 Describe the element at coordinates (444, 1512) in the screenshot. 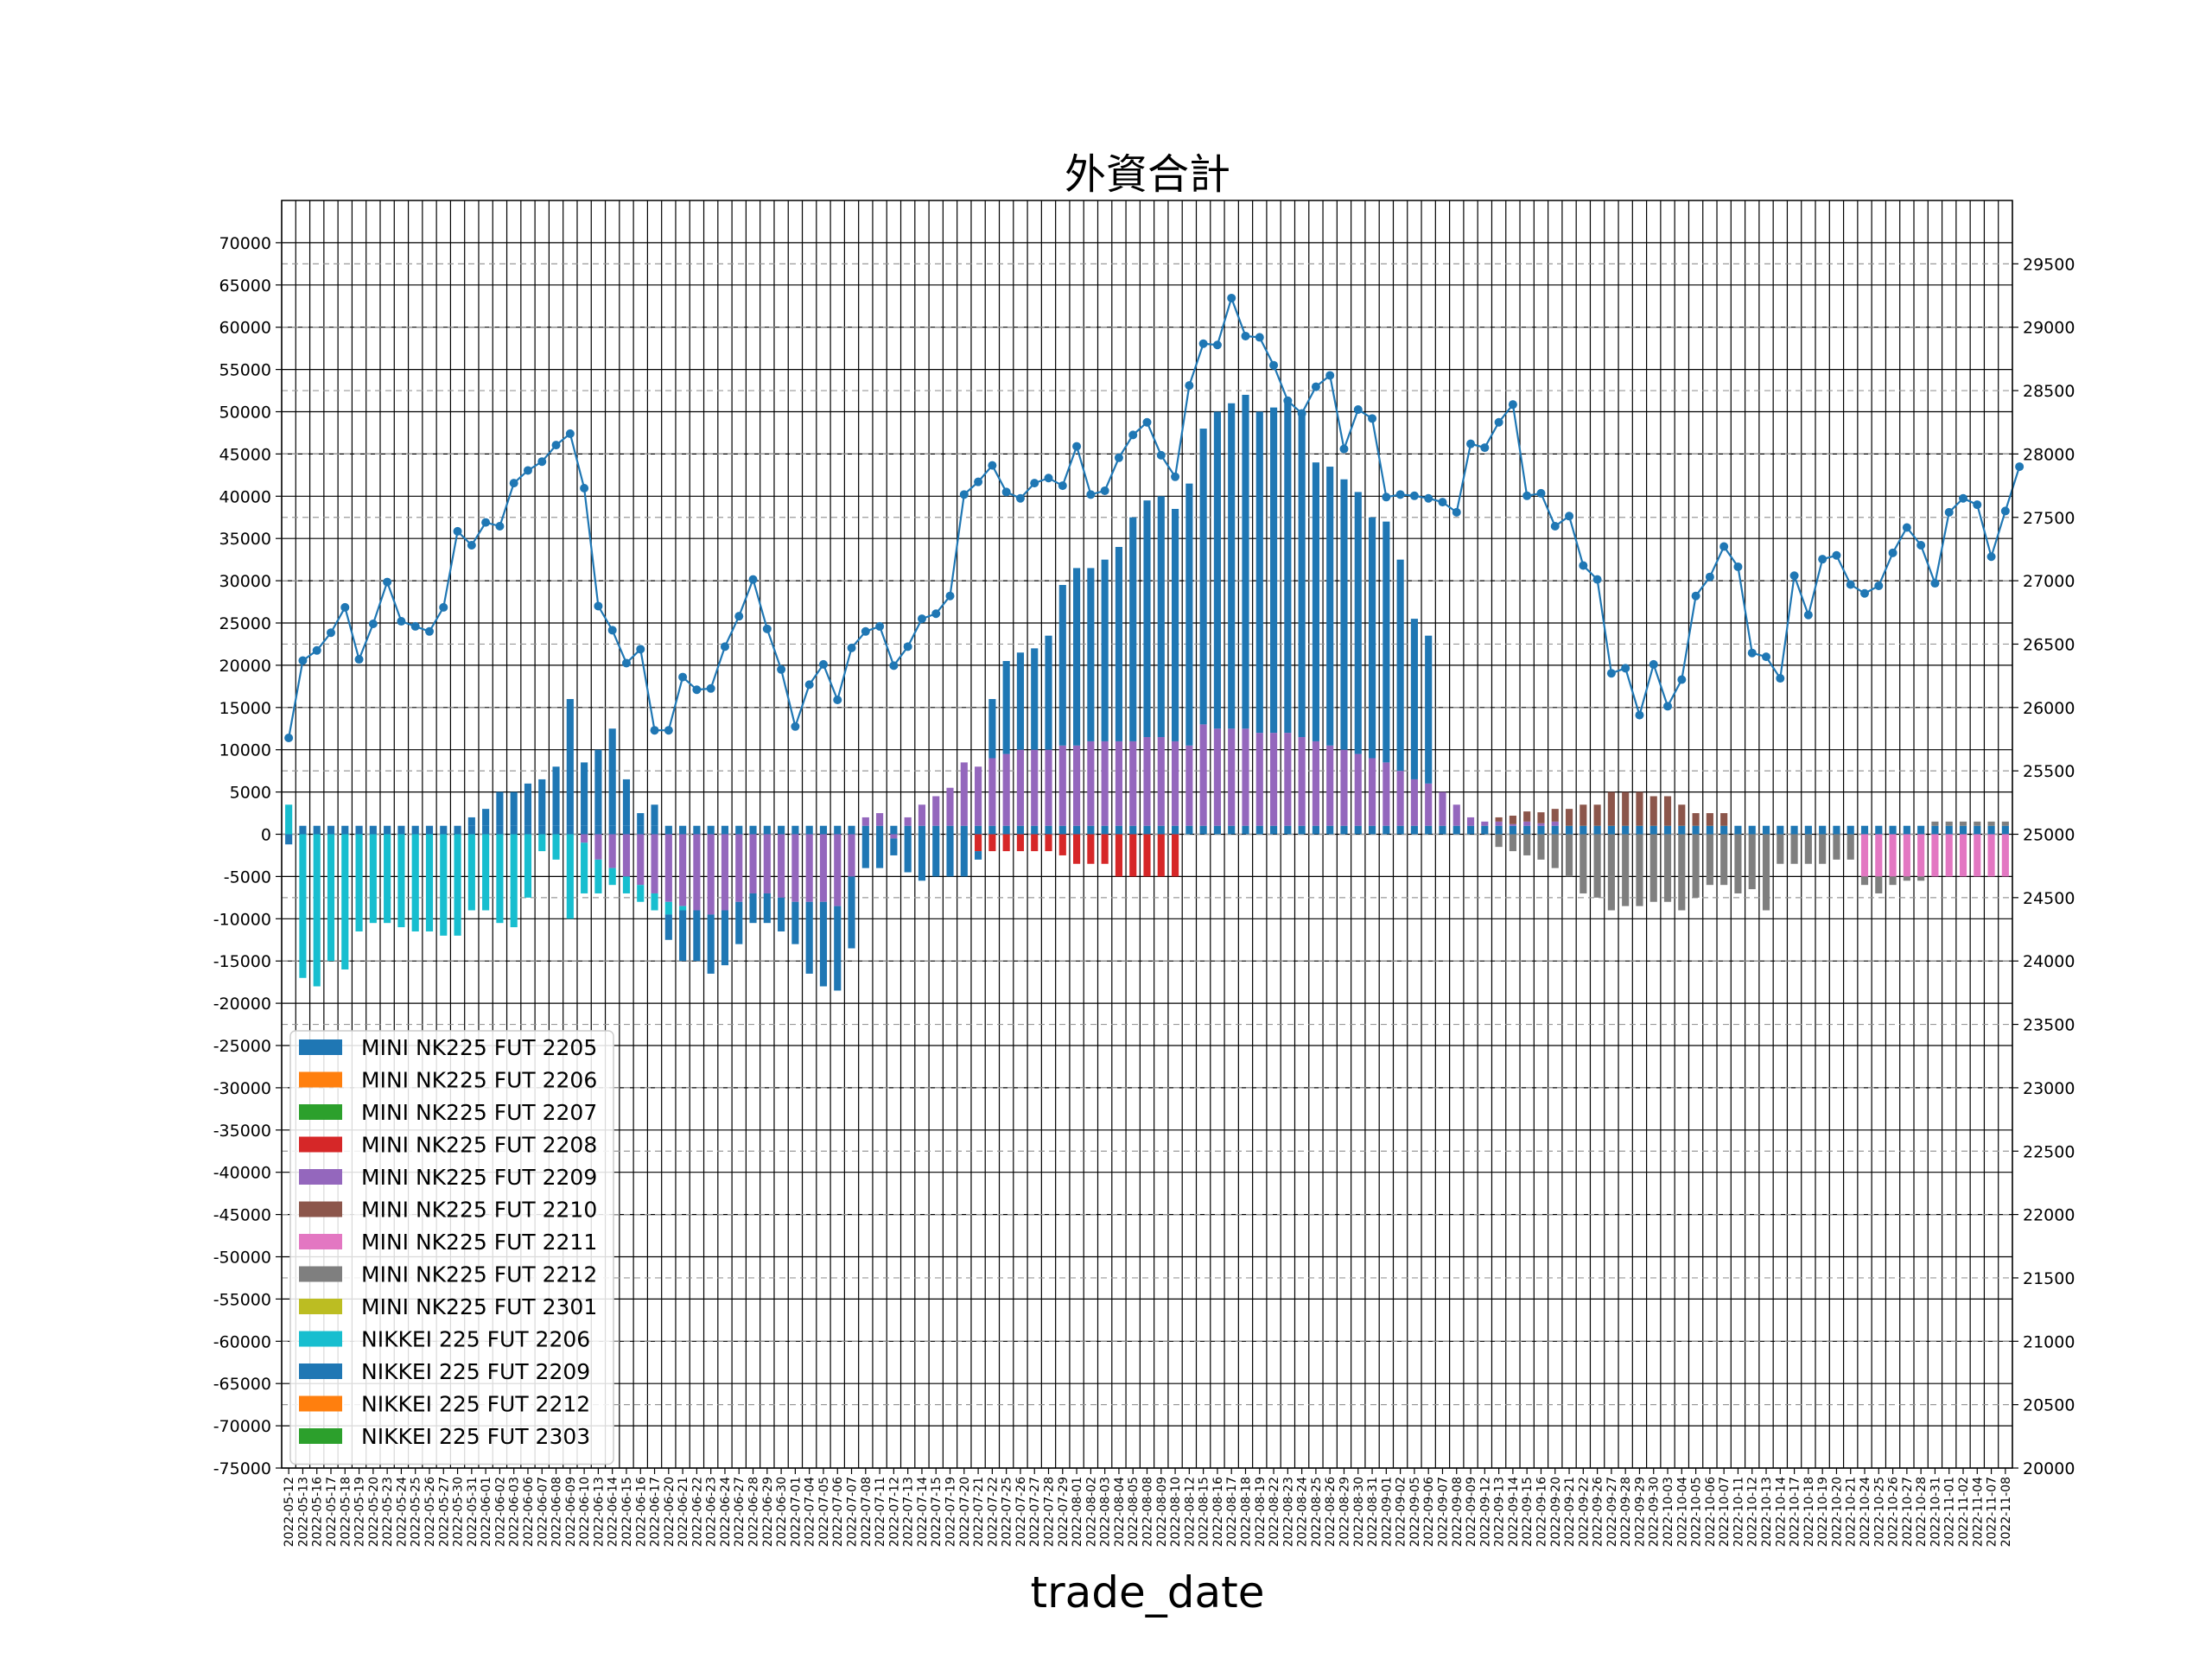

I see `x-tick-label: 2022-05-27` at that location.